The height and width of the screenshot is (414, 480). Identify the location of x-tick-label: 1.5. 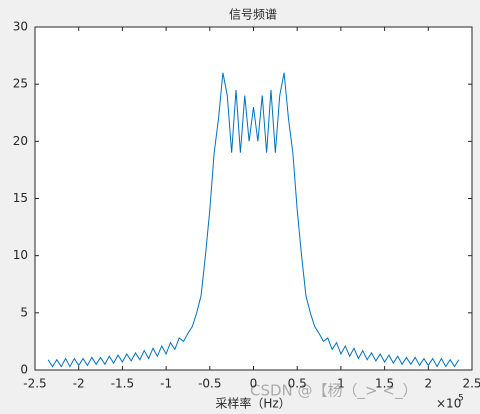
(384, 384).